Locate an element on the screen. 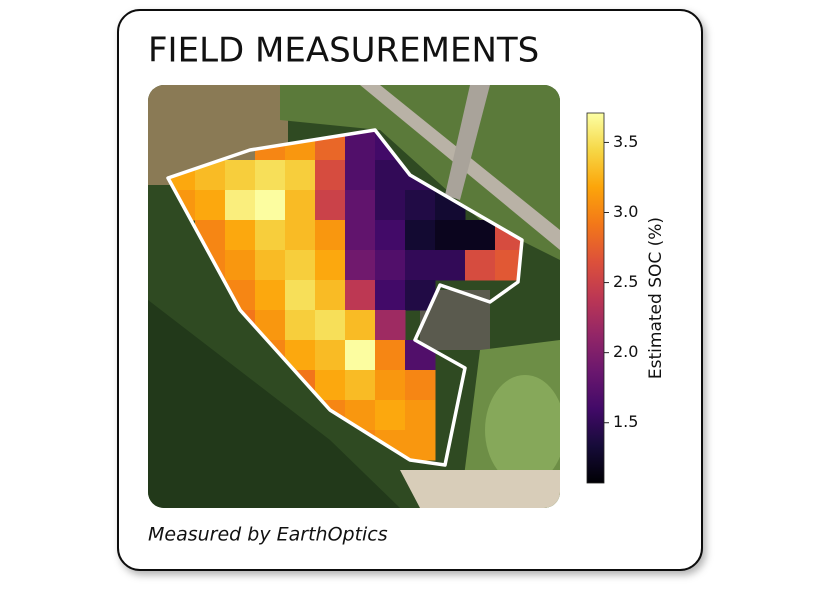 The image size is (840, 604). colorbar-ticks: 1.5 2.0 2.5 3.0 3.5 is located at coordinates (621, 281).